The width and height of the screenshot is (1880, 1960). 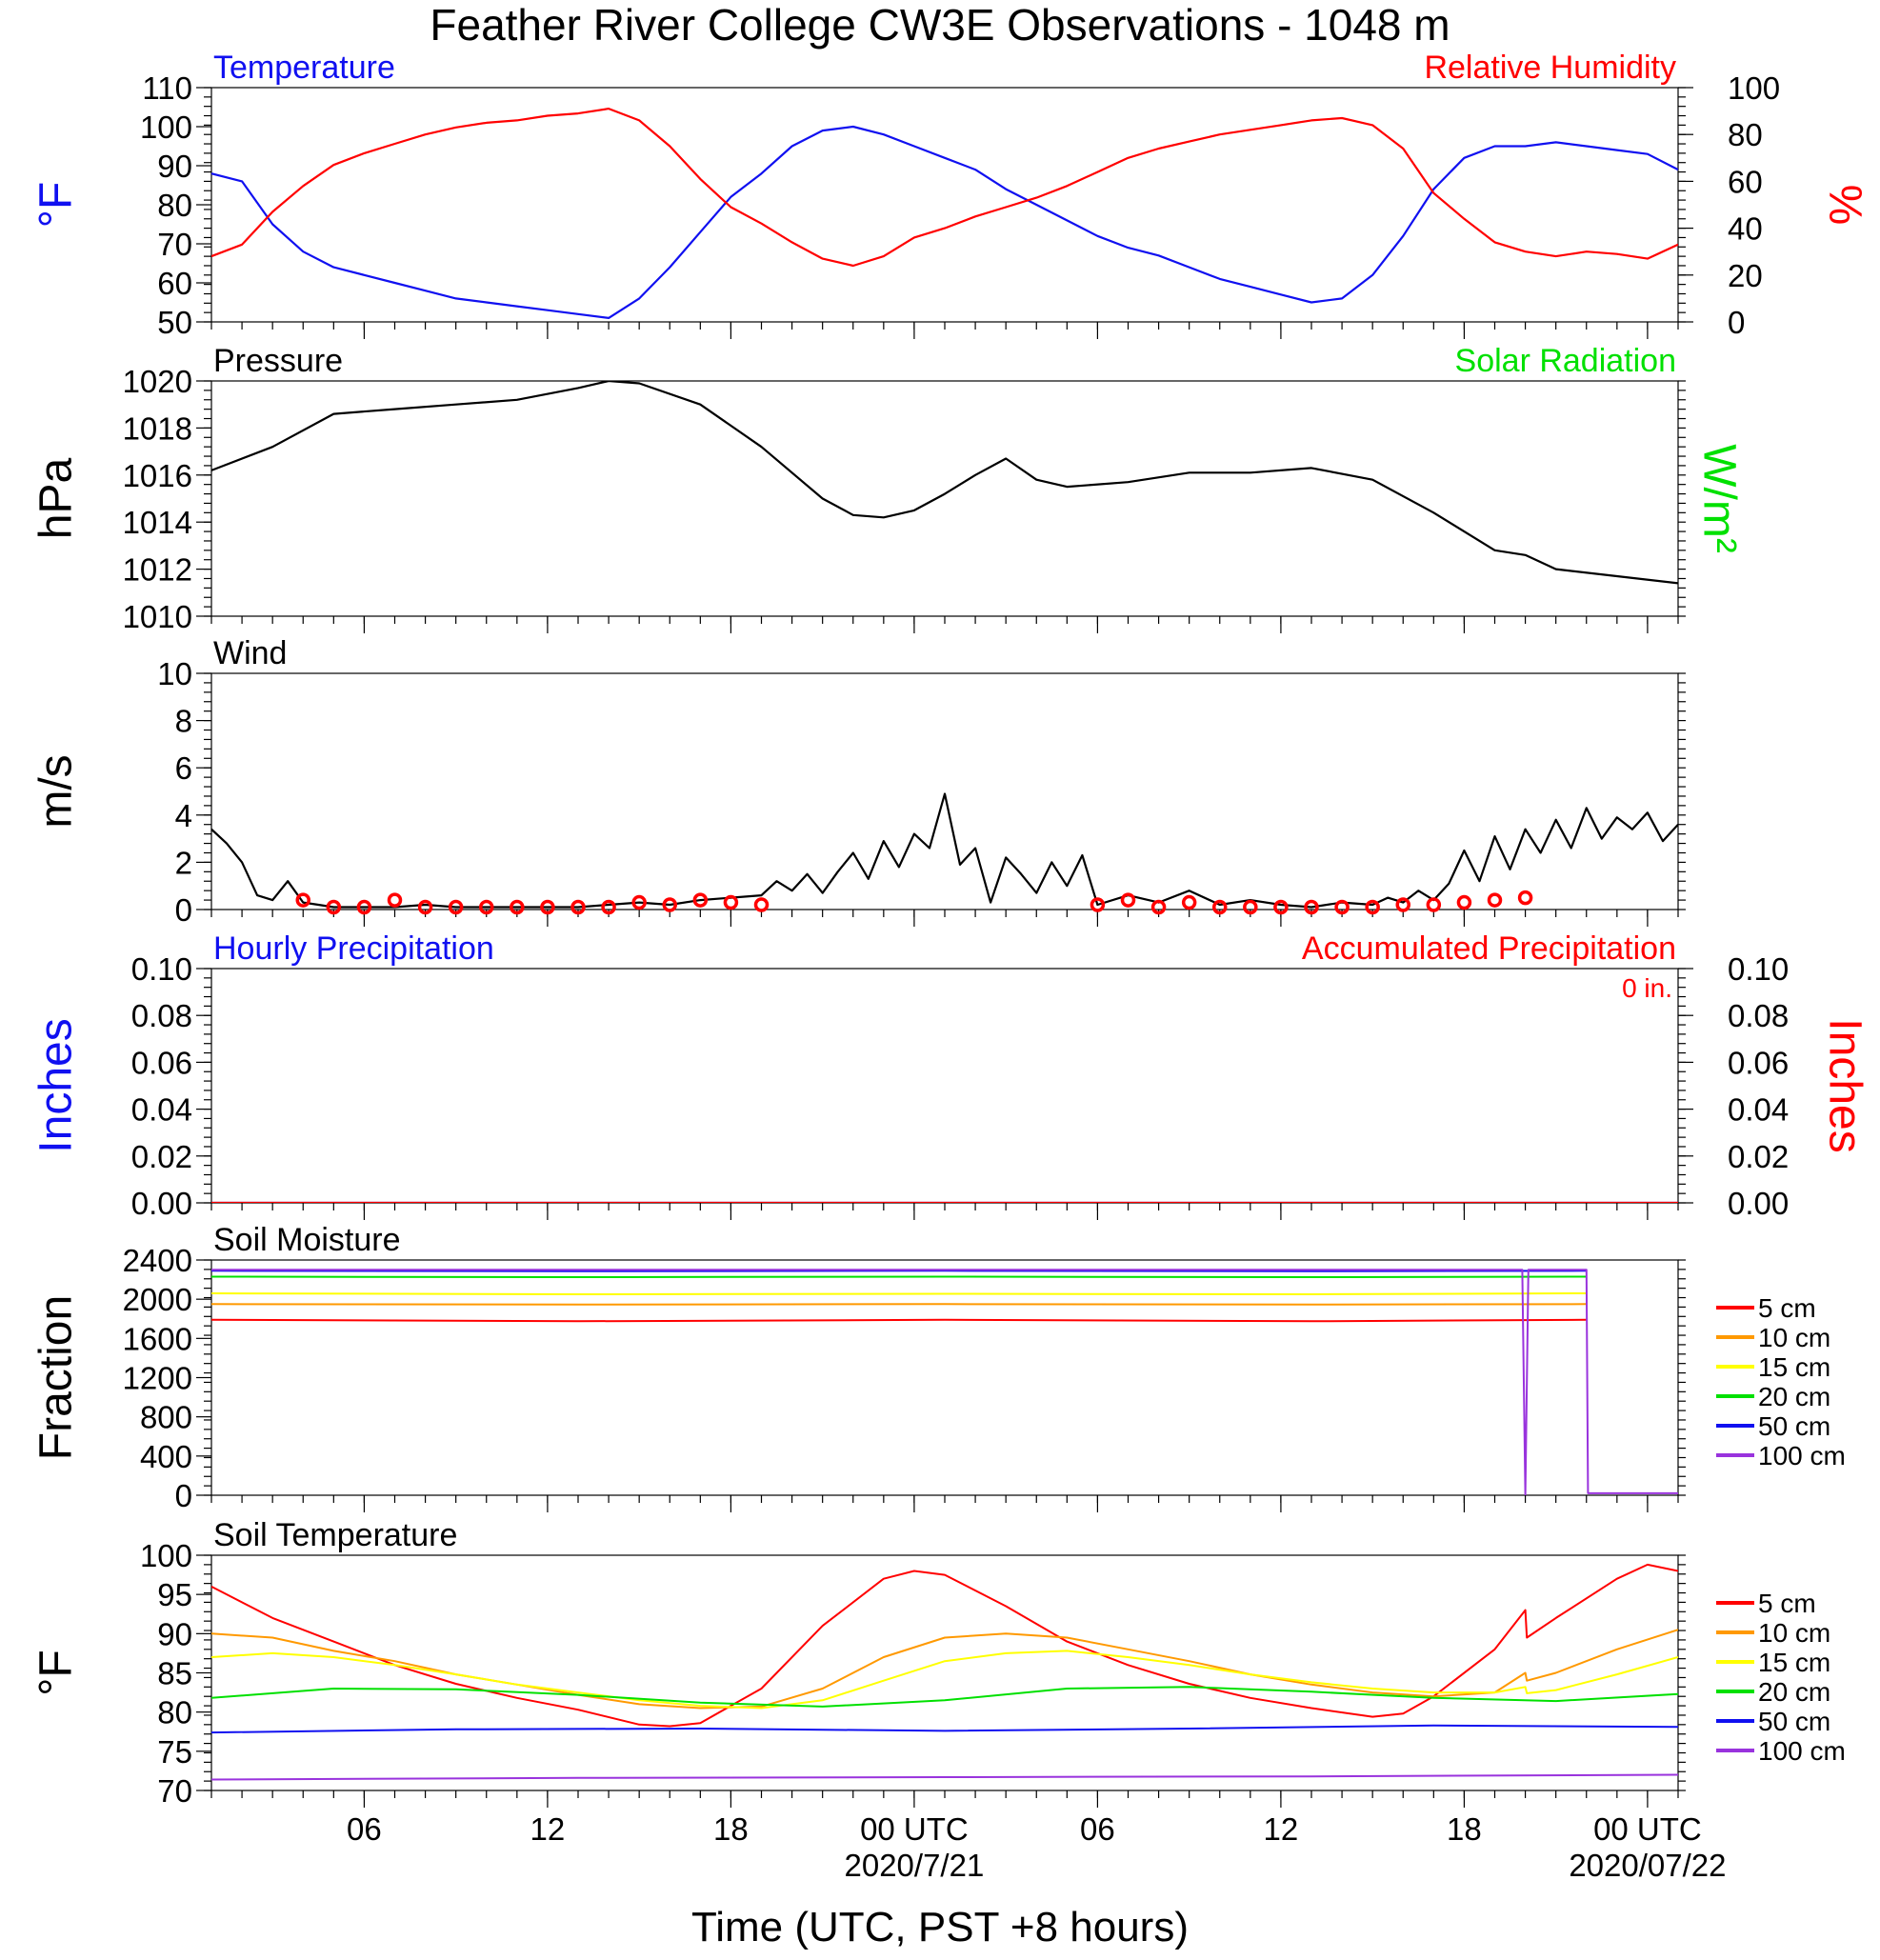 I want to click on precip-ytick-label: 0.10, so click(x=161, y=969).